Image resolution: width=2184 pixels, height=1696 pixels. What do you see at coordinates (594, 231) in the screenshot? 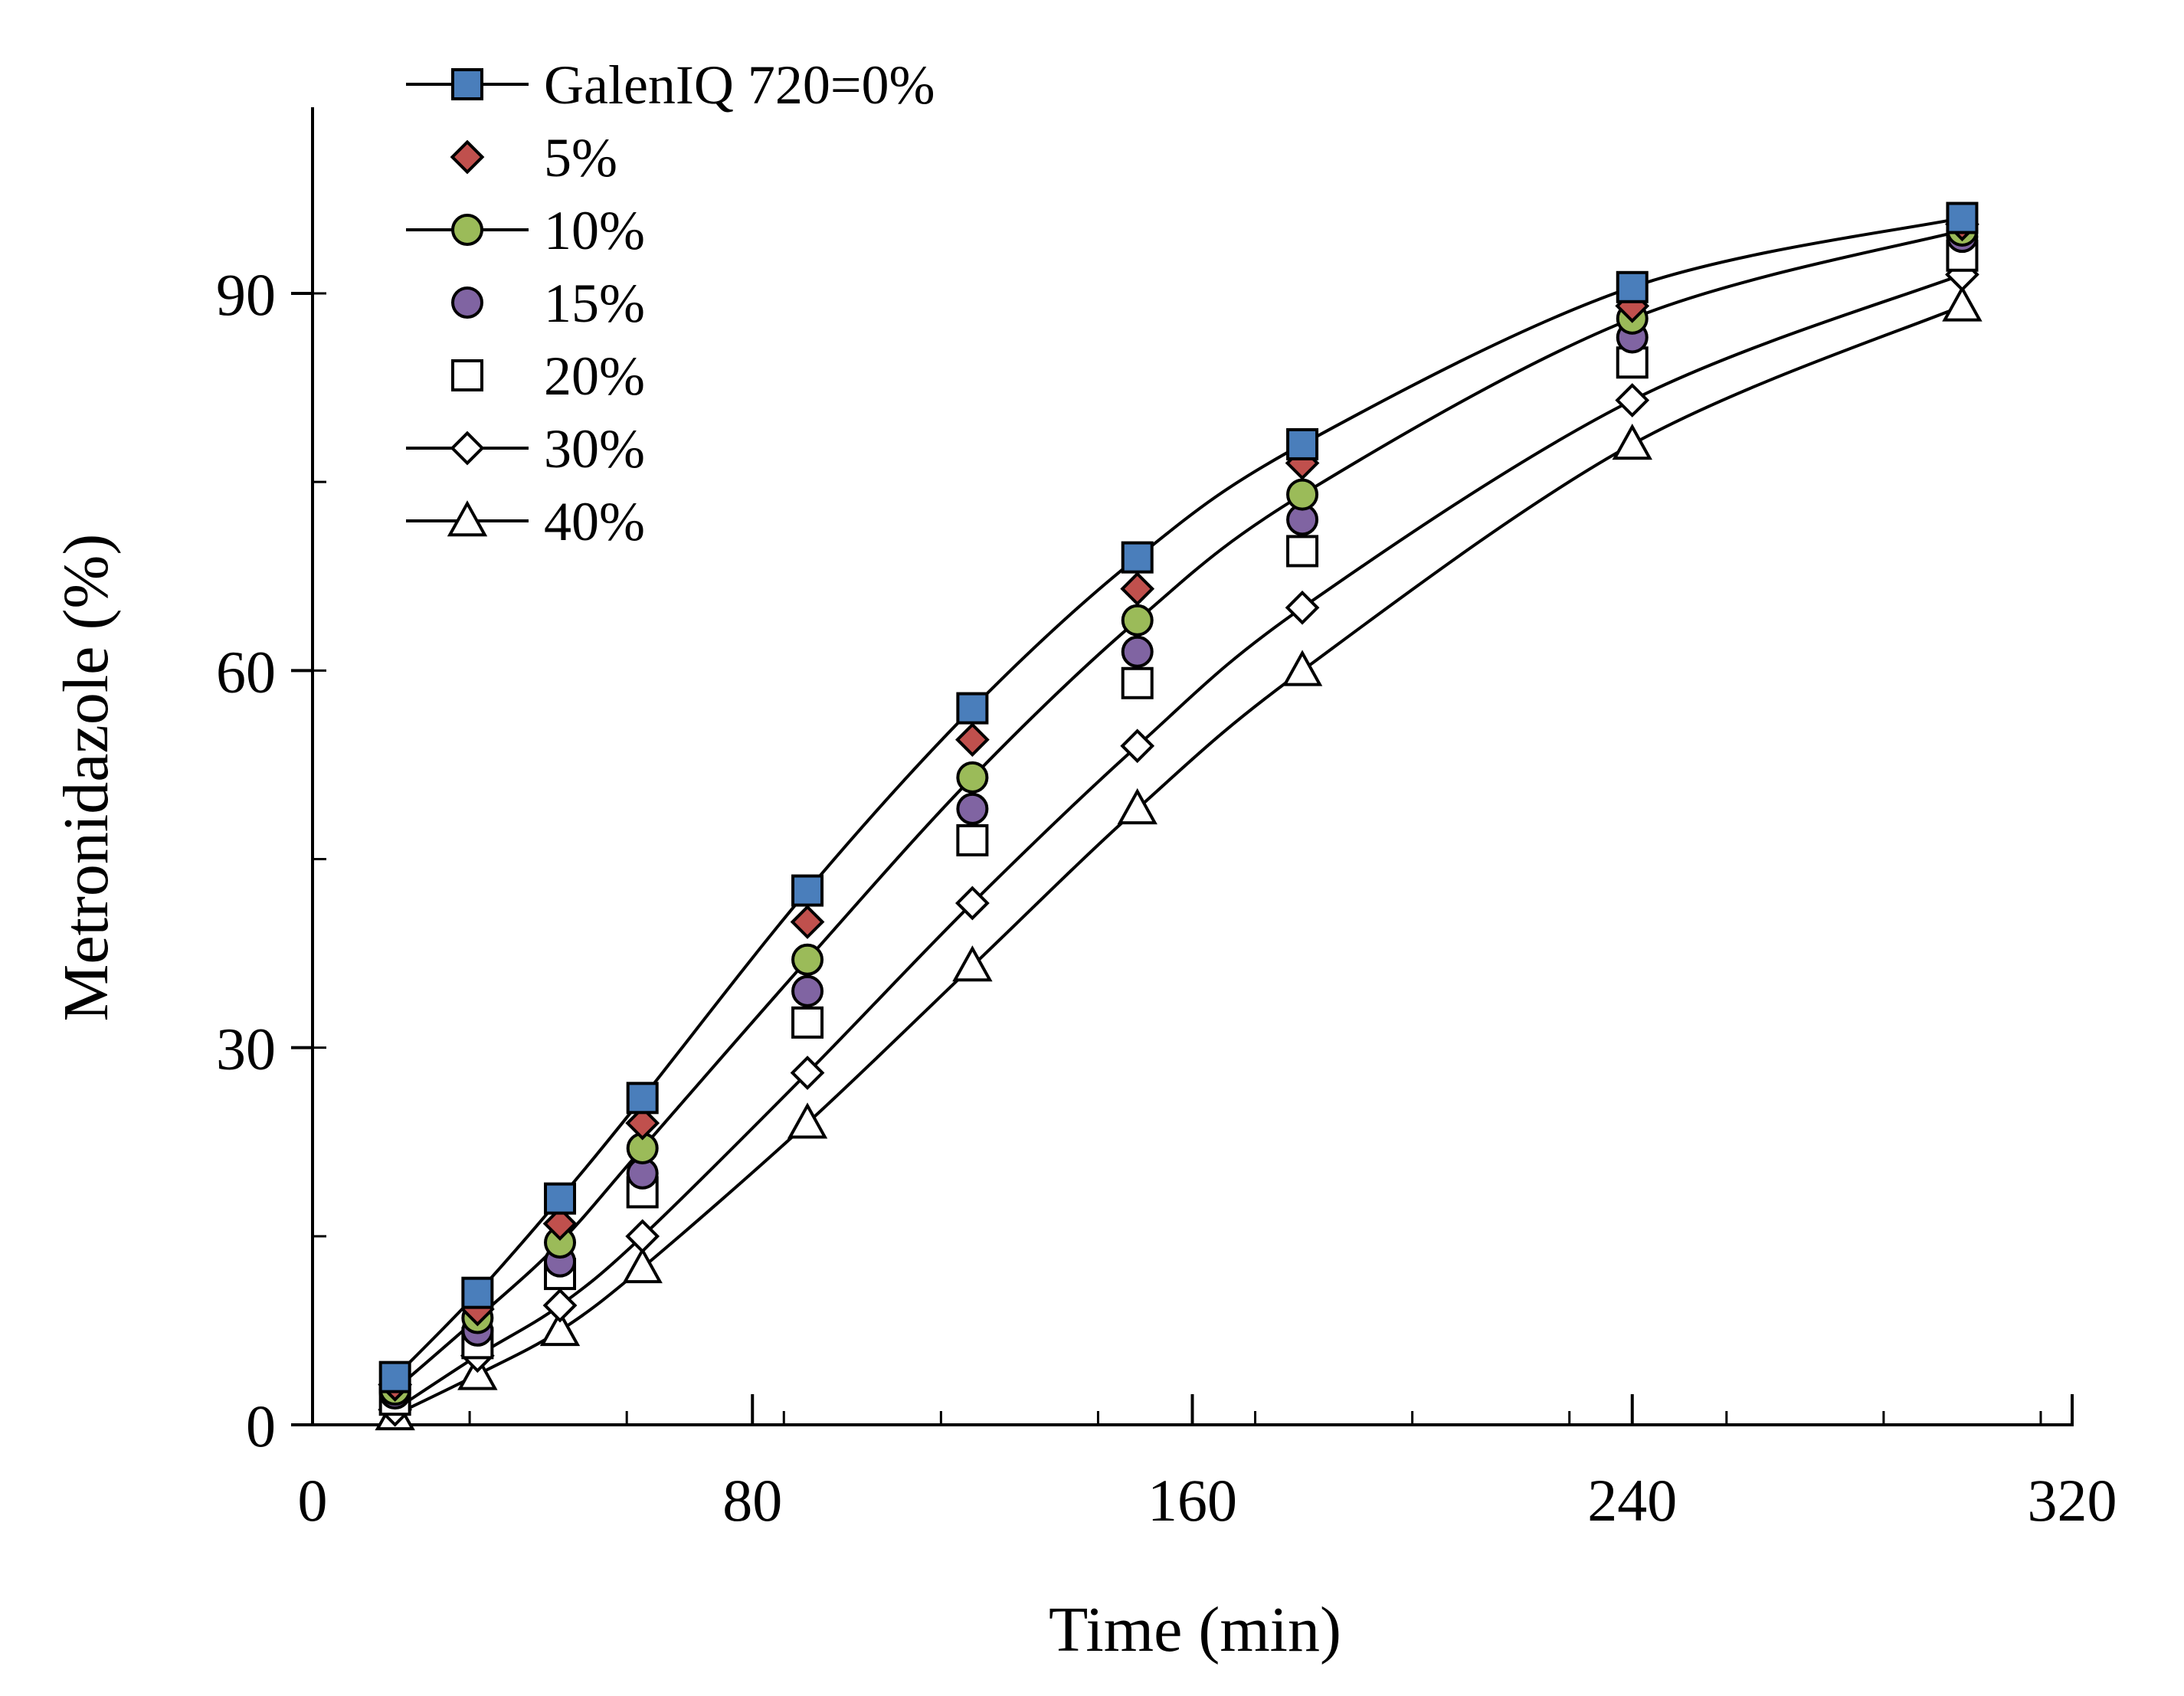
I see `legend-label: 10%` at bounding box center [594, 231].